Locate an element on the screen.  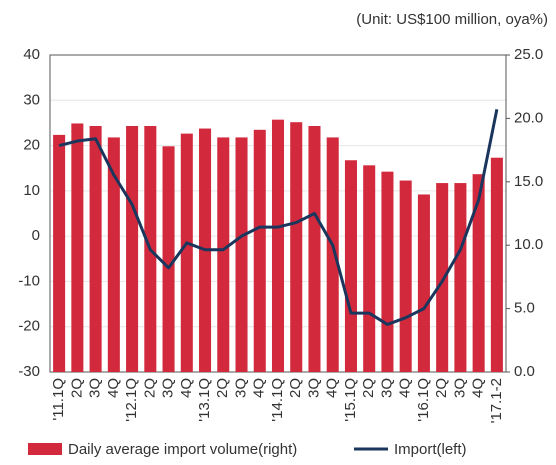
x-tick-label: '14.1Q is located at coordinates (277, 400).